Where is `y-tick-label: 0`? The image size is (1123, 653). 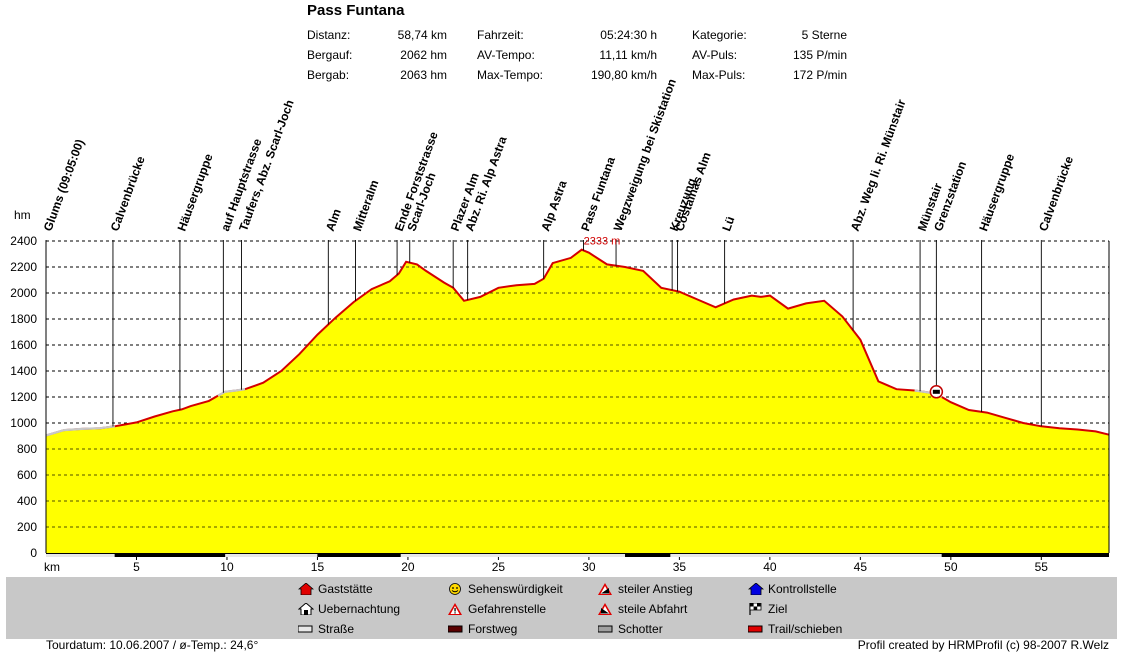 y-tick-label: 0 is located at coordinates (33, 553).